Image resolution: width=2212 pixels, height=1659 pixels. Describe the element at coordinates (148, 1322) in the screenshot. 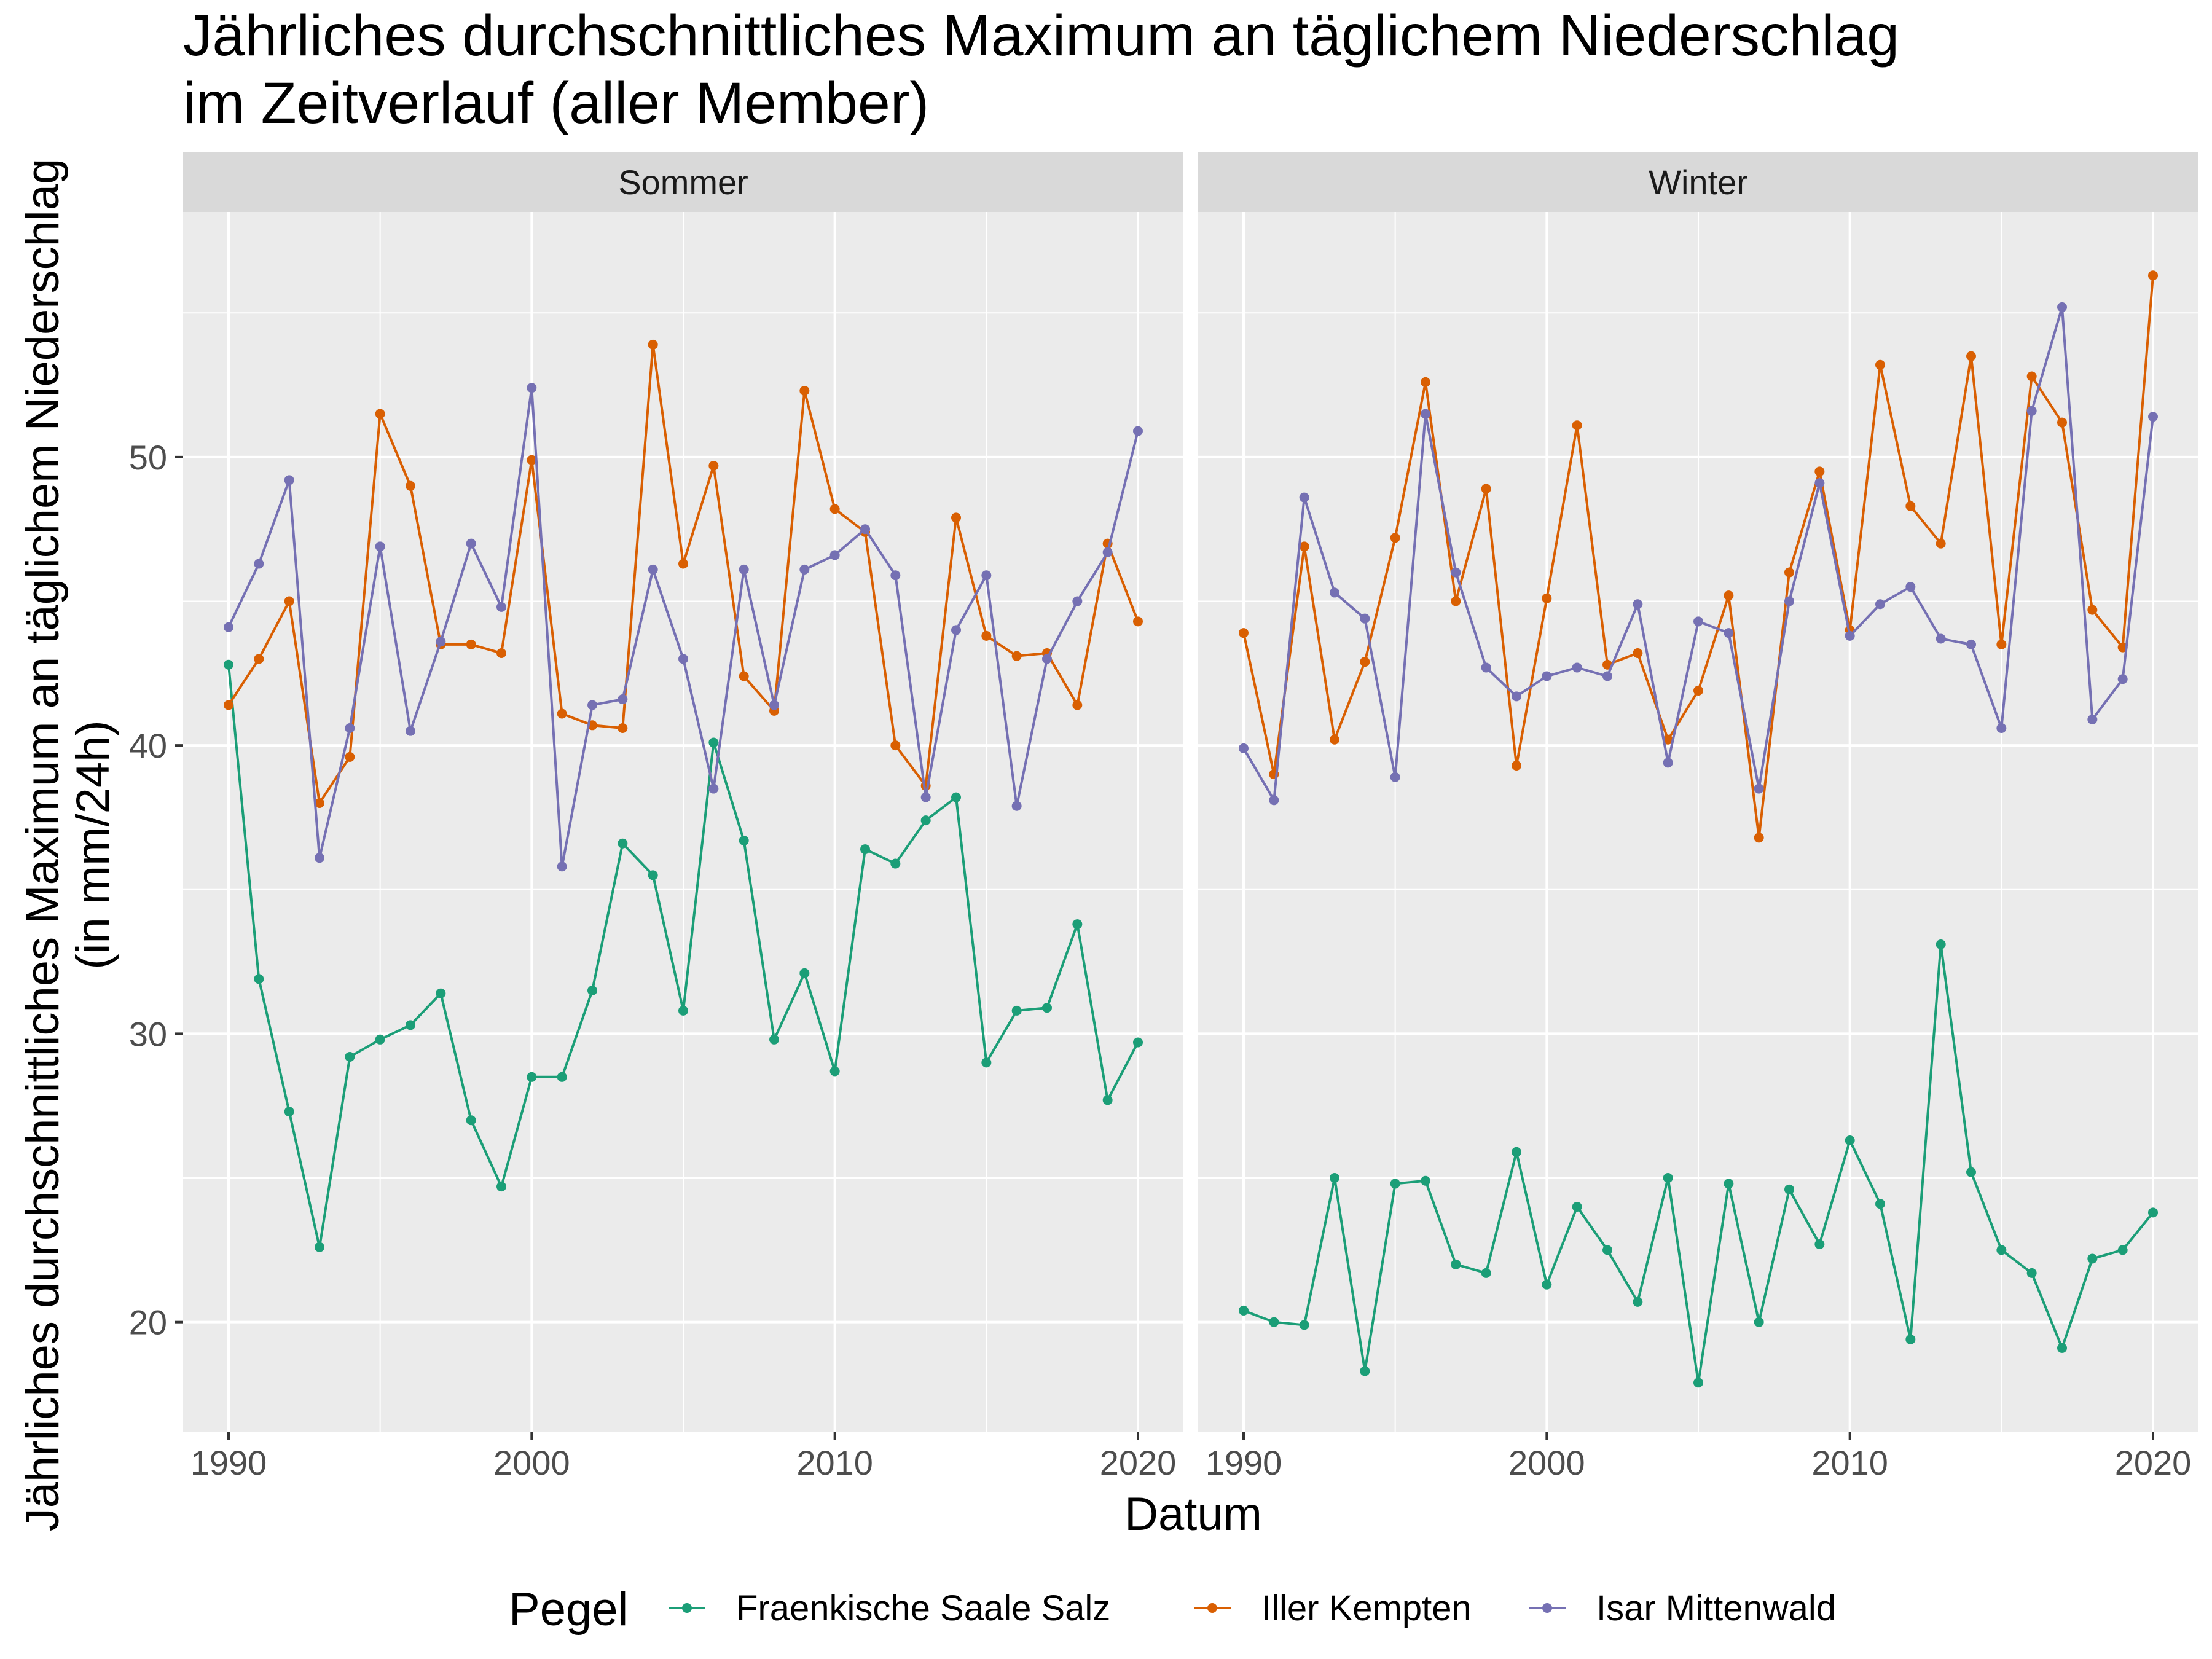

I see `y-tick-label: 20` at that location.